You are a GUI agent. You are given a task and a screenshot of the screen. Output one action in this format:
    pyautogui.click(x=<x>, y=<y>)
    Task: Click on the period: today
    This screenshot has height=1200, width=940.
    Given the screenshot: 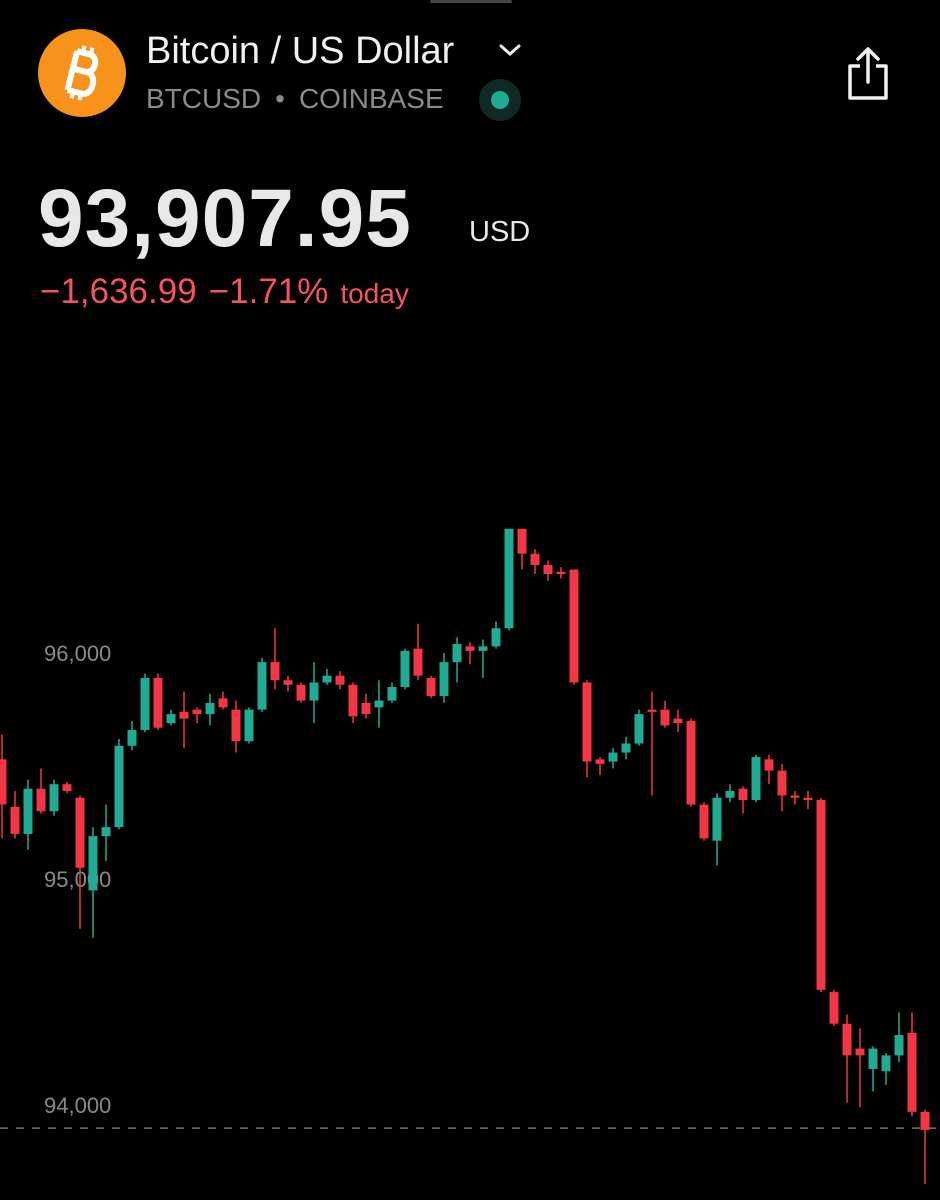 What is the action you would take?
    pyautogui.click(x=374, y=293)
    